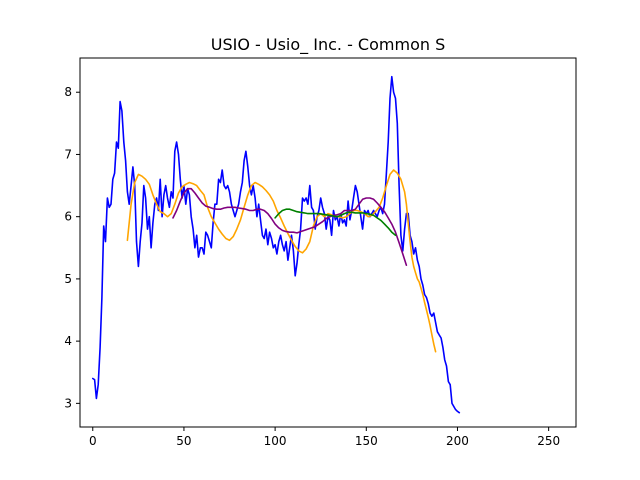 The height and width of the screenshot is (480, 640). I want to click on x-tick-label: 50, so click(183, 441).